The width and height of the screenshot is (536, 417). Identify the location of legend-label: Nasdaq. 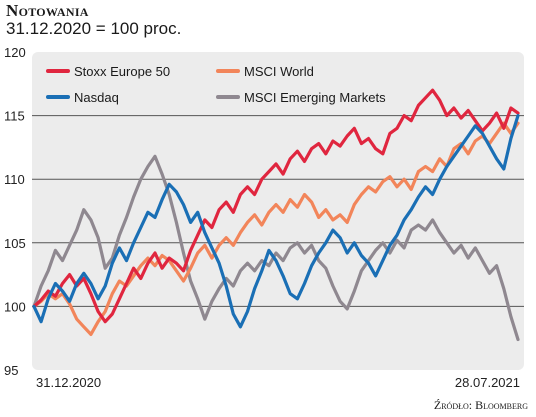
(96, 97).